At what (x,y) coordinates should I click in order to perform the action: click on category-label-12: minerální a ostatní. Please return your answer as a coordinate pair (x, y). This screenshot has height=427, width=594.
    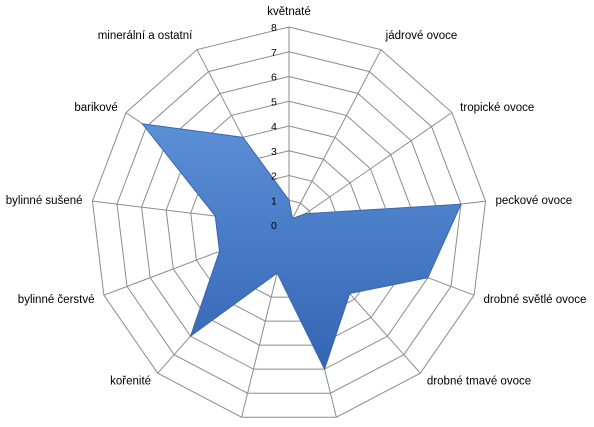
    Looking at the image, I should click on (145, 36).